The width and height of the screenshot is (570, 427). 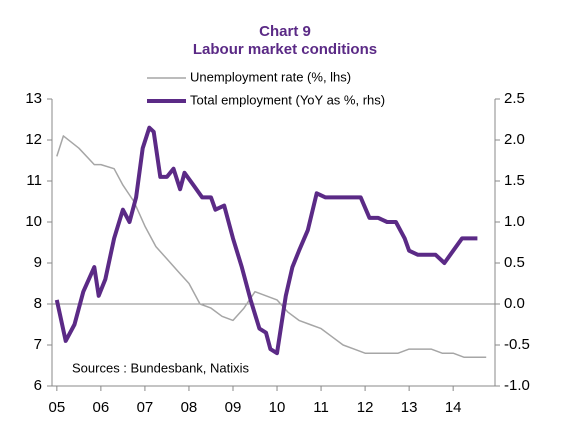 I want to click on x-tick-label: 11, so click(x=321, y=407).